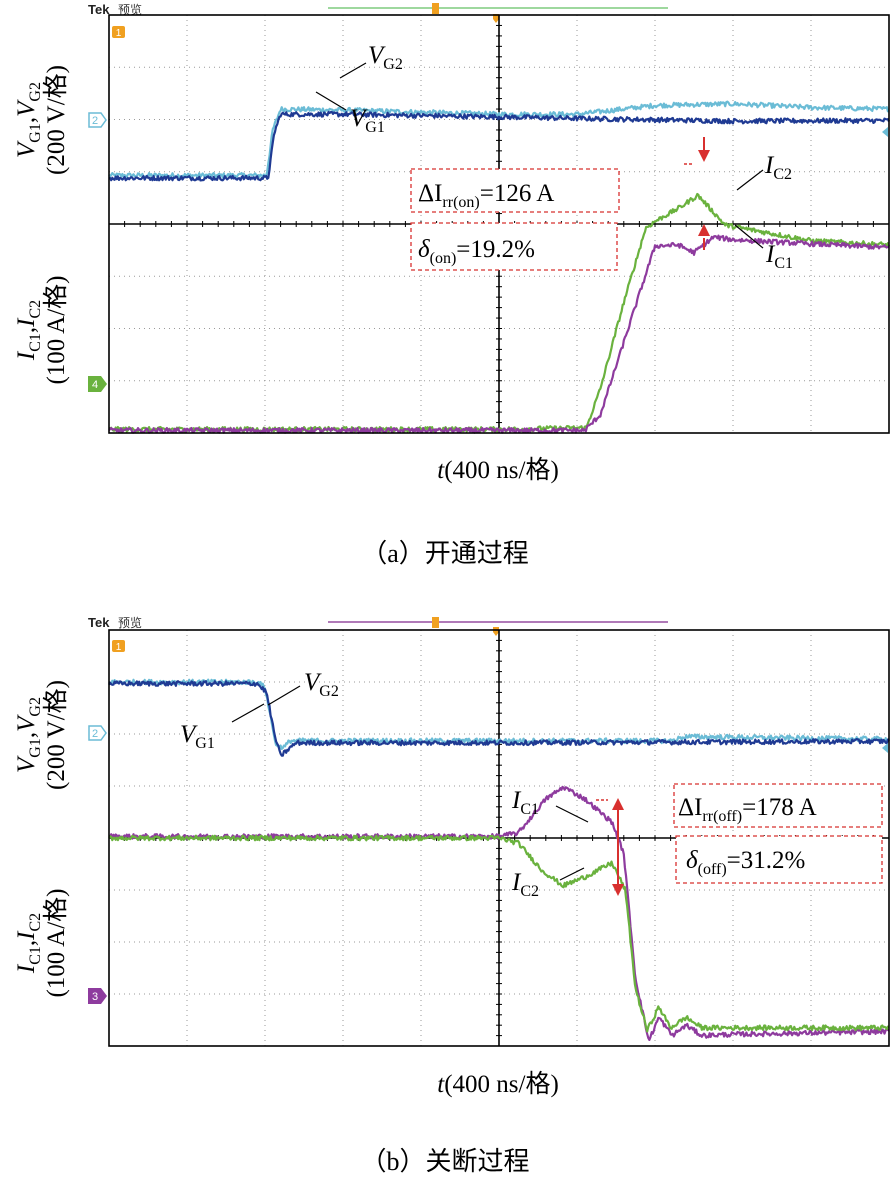 This screenshot has width=890, height=1181. Describe the element at coordinates (745, 862) in the screenshot. I see `svg-text: δ(off)=31.2%` at that location.